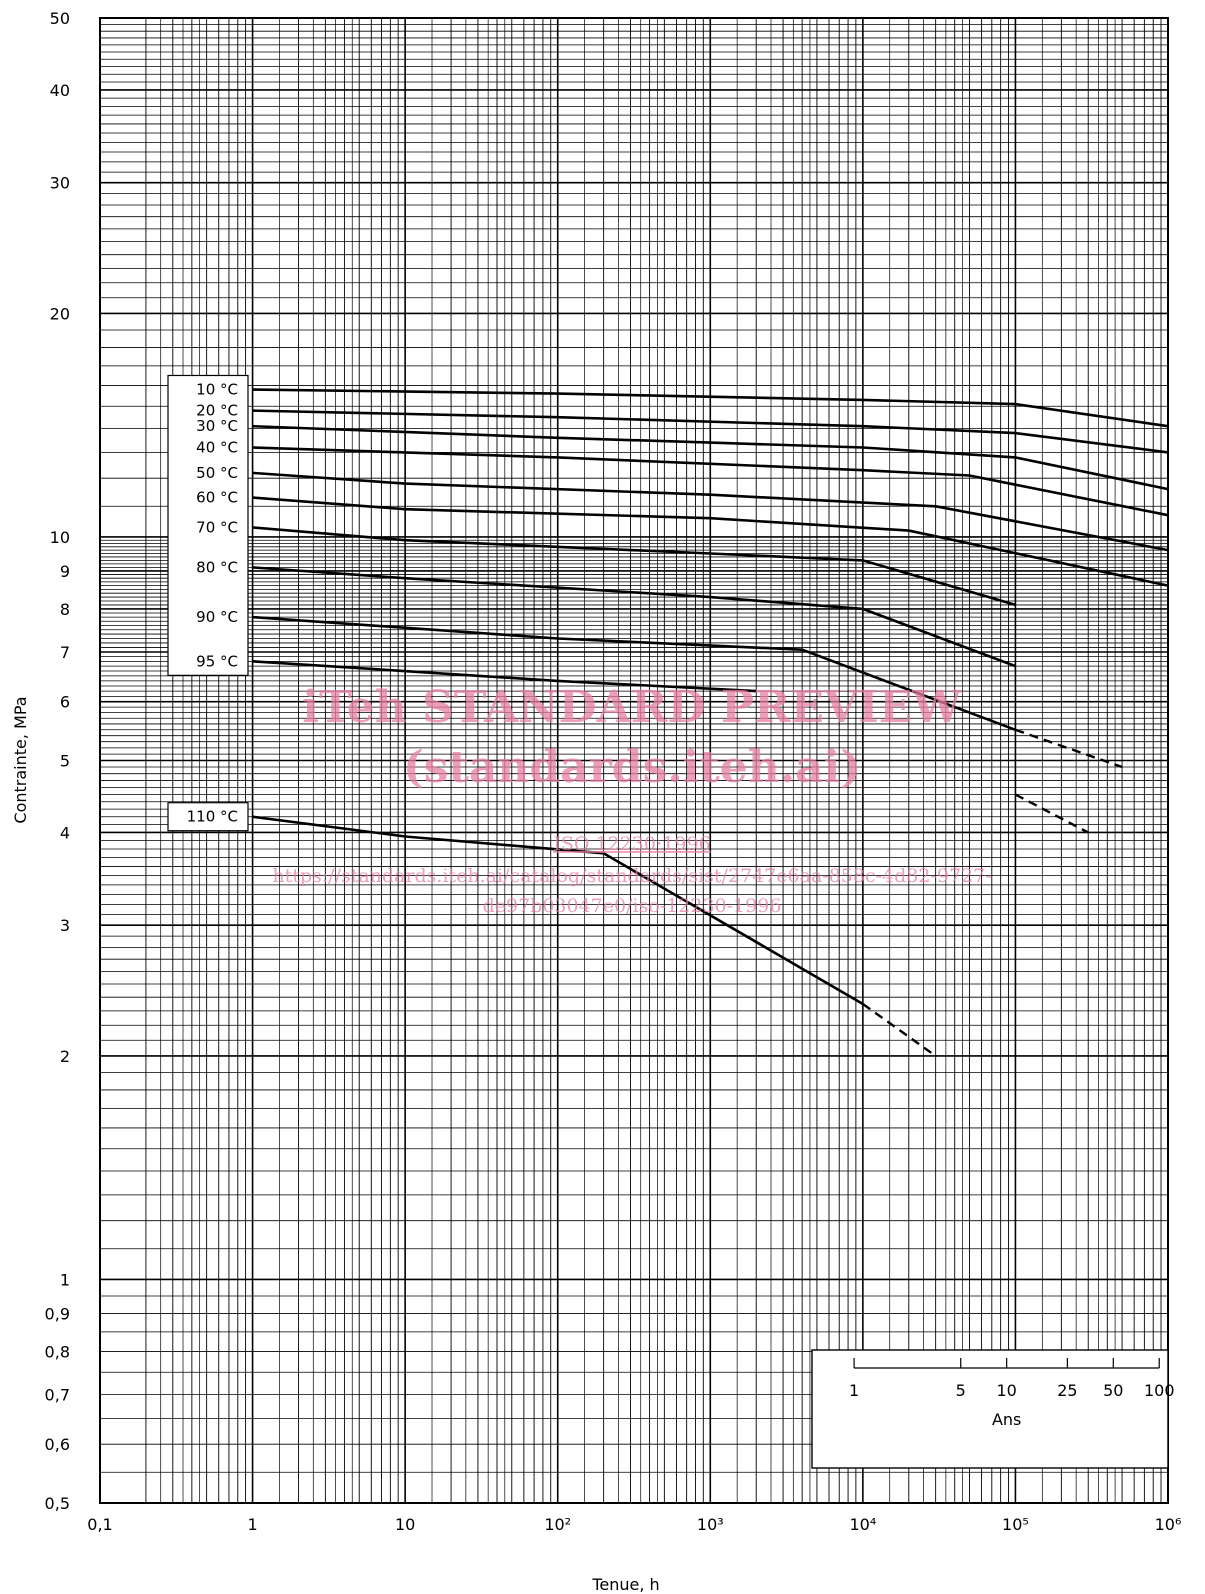 The width and height of the screenshot is (1205, 1594). Describe the element at coordinates (60, 90) in the screenshot. I see `y-tick-label: 40` at that location.